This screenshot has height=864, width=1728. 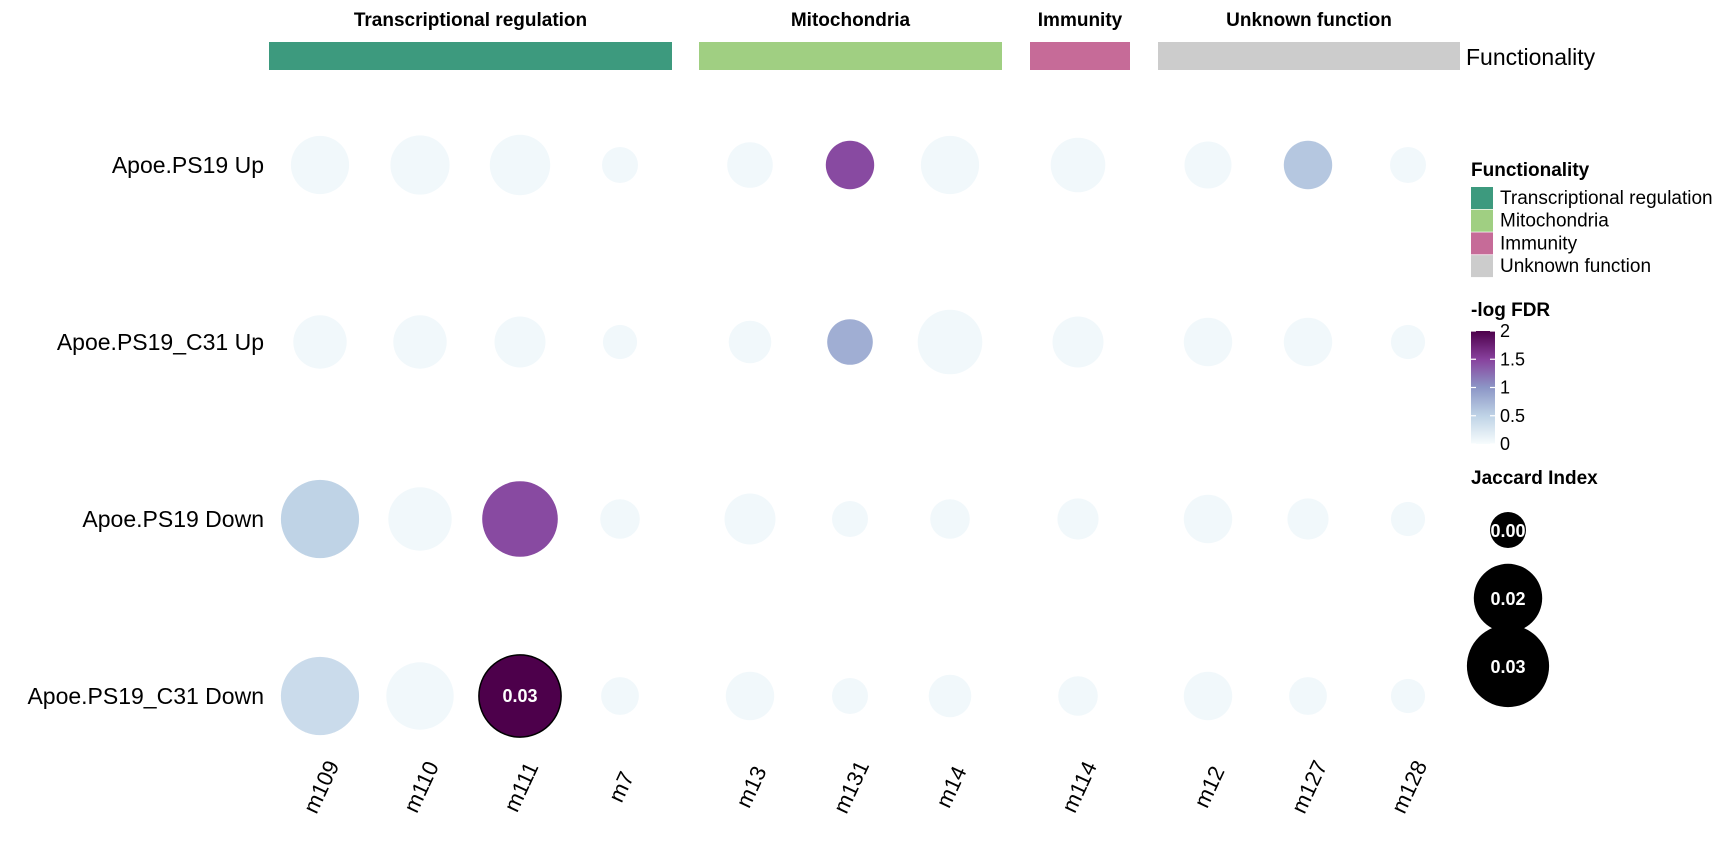 I want to click on fdr-tick-label-1: 0.5, so click(x=1512, y=416).